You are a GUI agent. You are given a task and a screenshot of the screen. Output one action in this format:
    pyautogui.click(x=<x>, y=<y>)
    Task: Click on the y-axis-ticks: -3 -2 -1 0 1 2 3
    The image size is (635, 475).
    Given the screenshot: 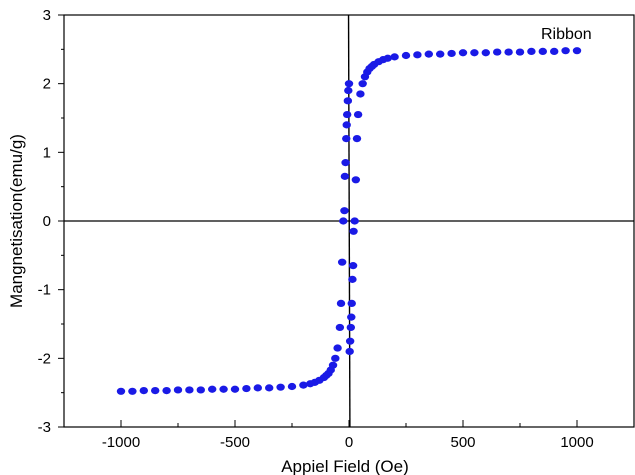 What is the action you would take?
    pyautogui.click(x=51, y=221)
    